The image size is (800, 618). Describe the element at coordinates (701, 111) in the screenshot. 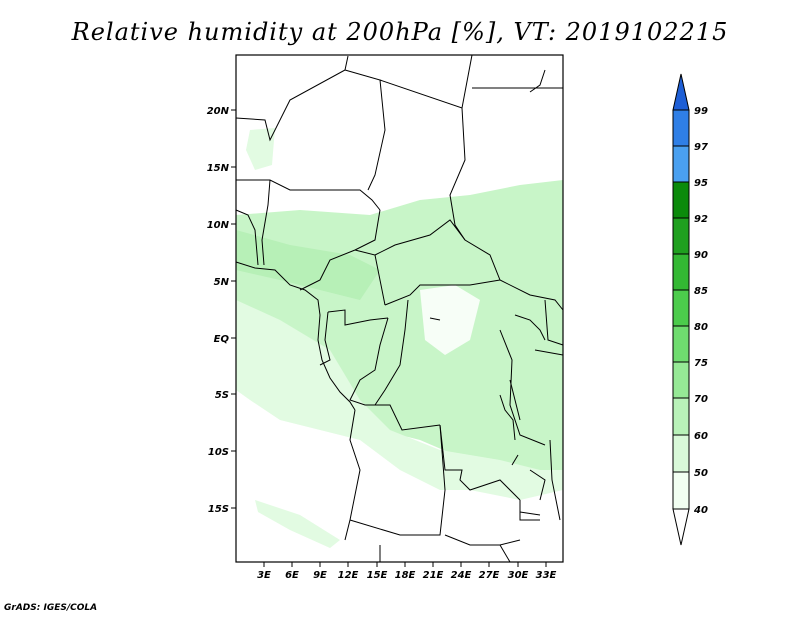

I see `legend-label: 99` at that location.